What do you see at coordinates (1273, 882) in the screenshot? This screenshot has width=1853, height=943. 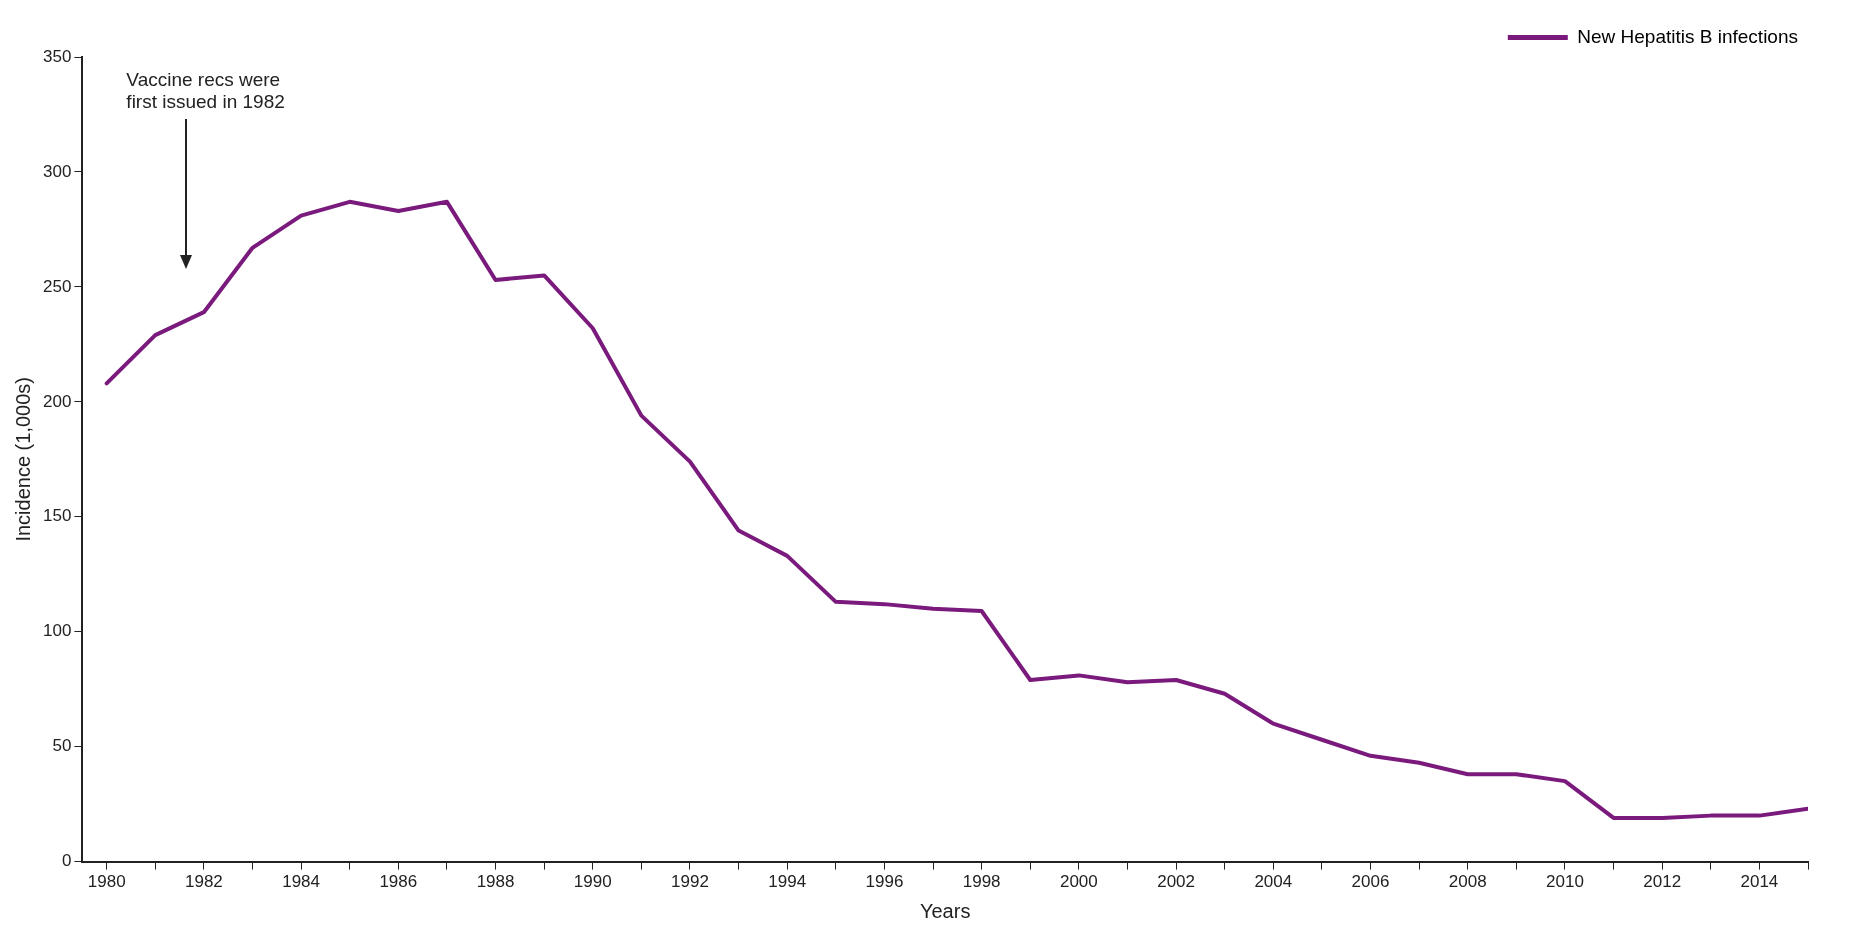 I see `x-tick-label: 2004` at bounding box center [1273, 882].